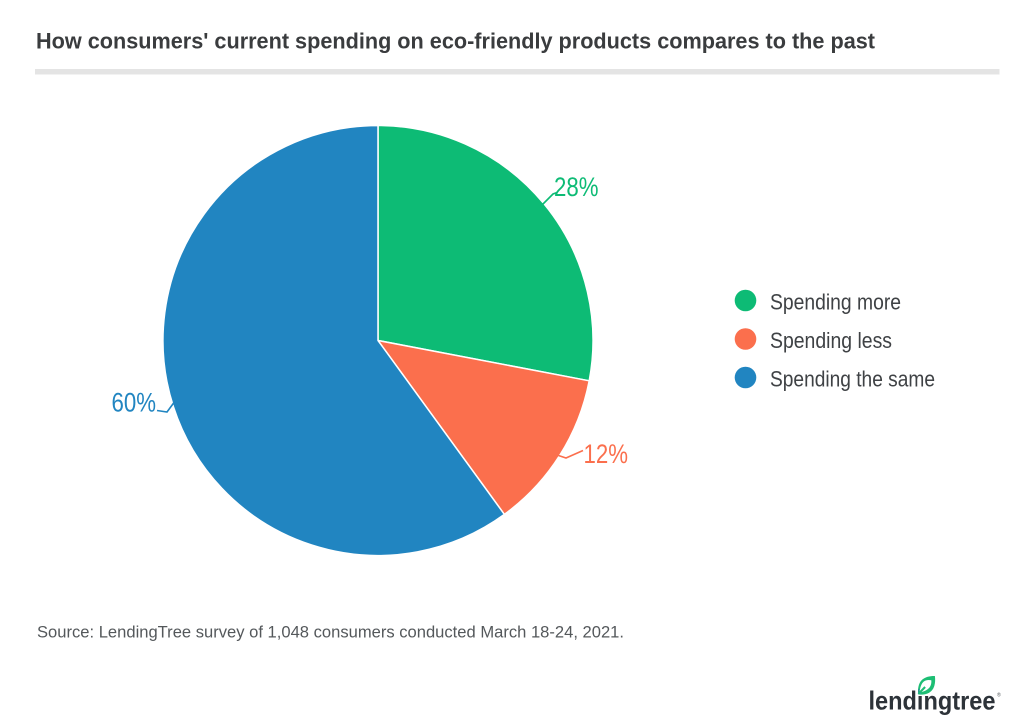 The image size is (1024, 725). What do you see at coordinates (852, 379) in the screenshot?
I see `svg-text: Spending the same` at bounding box center [852, 379].